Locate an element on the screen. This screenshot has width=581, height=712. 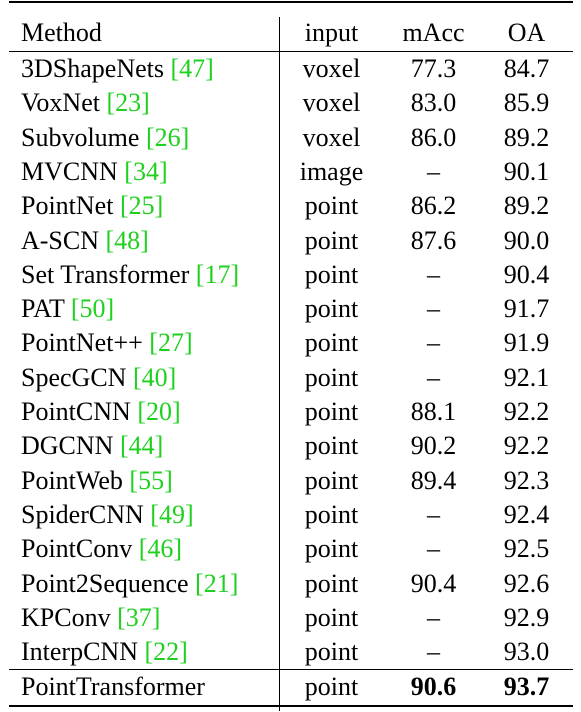
method-cell: MVCNN [34] is located at coordinates (94, 172).